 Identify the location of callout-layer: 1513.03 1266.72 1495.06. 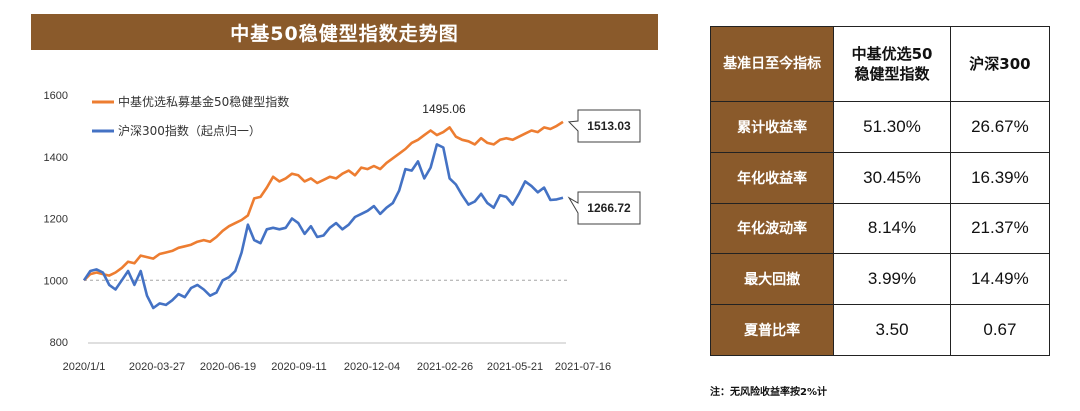
(531, 163).